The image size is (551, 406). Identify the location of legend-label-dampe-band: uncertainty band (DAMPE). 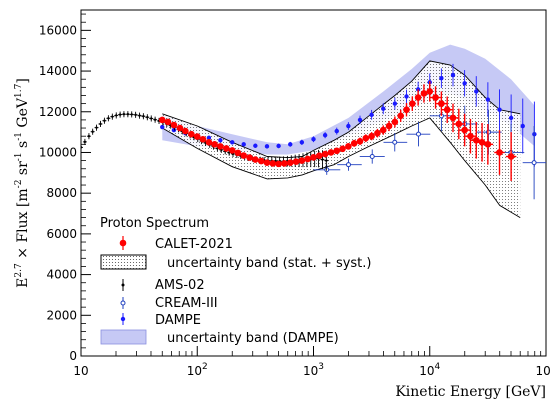
(253, 338).